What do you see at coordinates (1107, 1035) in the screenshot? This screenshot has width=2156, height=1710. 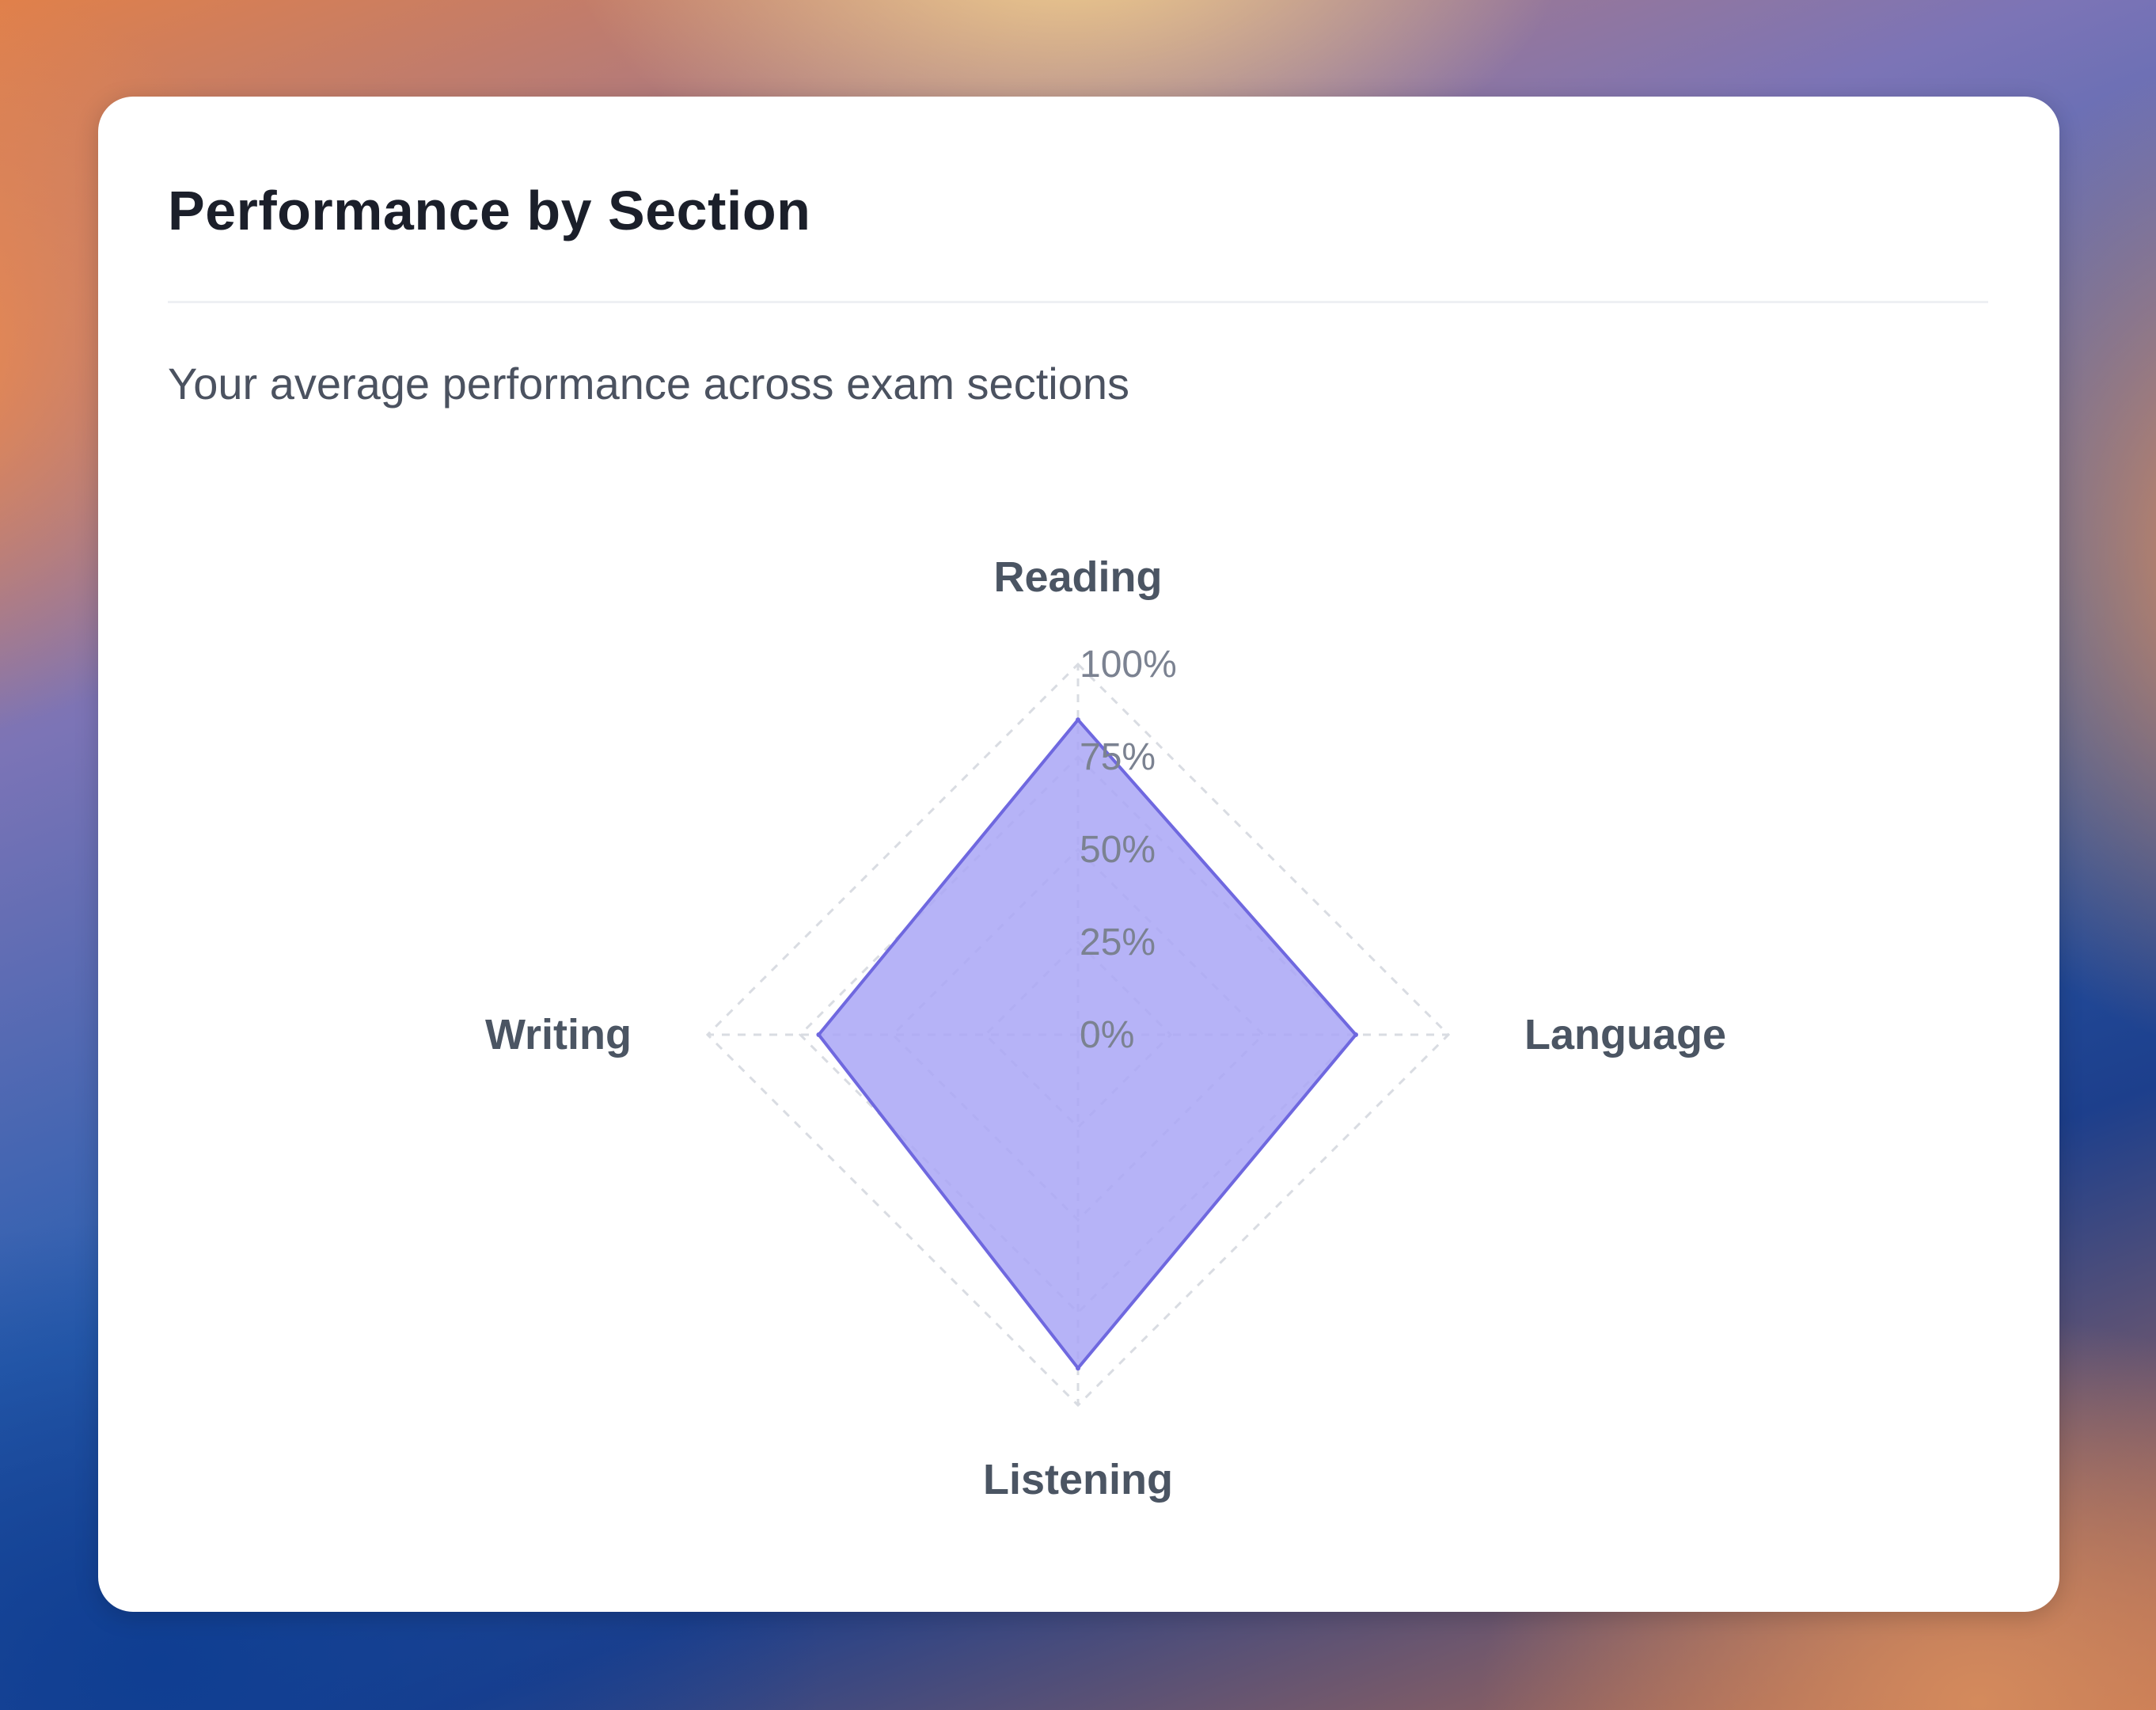 I see `tick-label: 0%` at bounding box center [1107, 1035].